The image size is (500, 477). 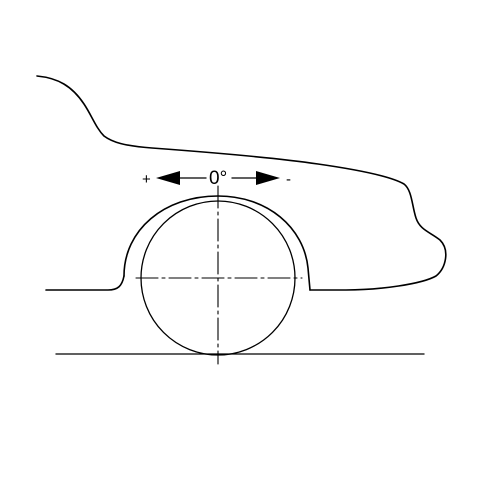 What do you see at coordinates (217, 243) in the screenshot?
I see `wheel-arch` at bounding box center [217, 243].